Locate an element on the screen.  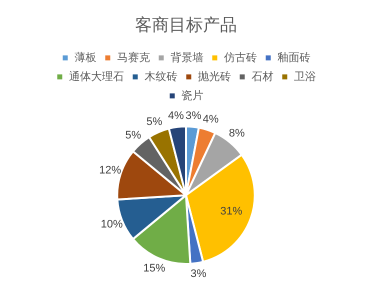
legend-label: 背景墙 is located at coordinates (187, 57).